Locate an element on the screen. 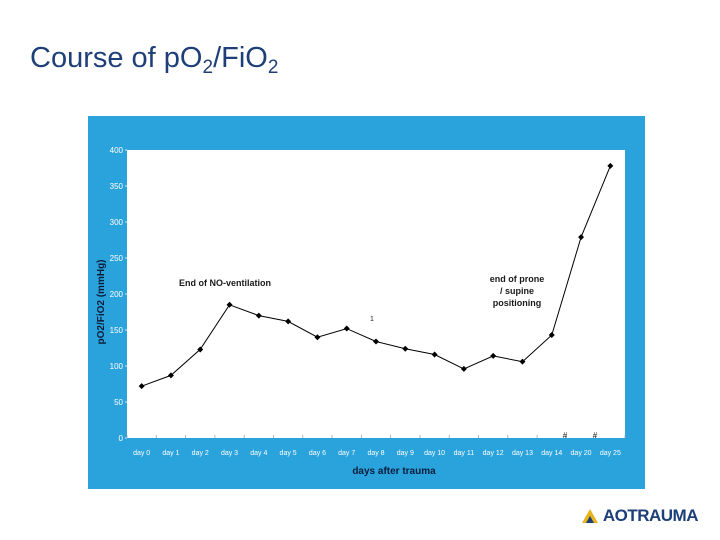  y-tick-label: 50 is located at coordinates (118, 402).